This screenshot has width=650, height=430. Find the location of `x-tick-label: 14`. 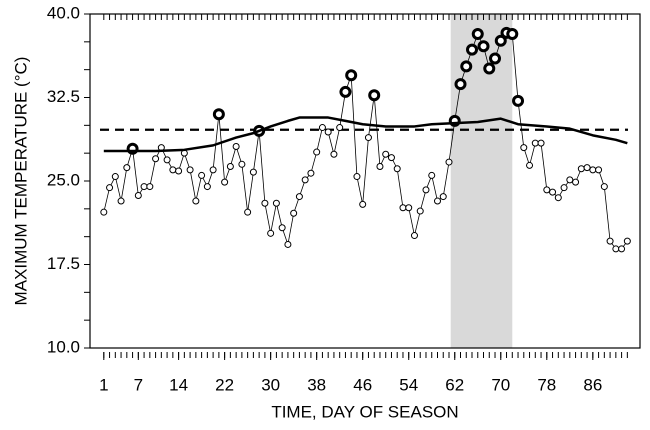

x-tick-label: 14 is located at coordinates (178, 384).